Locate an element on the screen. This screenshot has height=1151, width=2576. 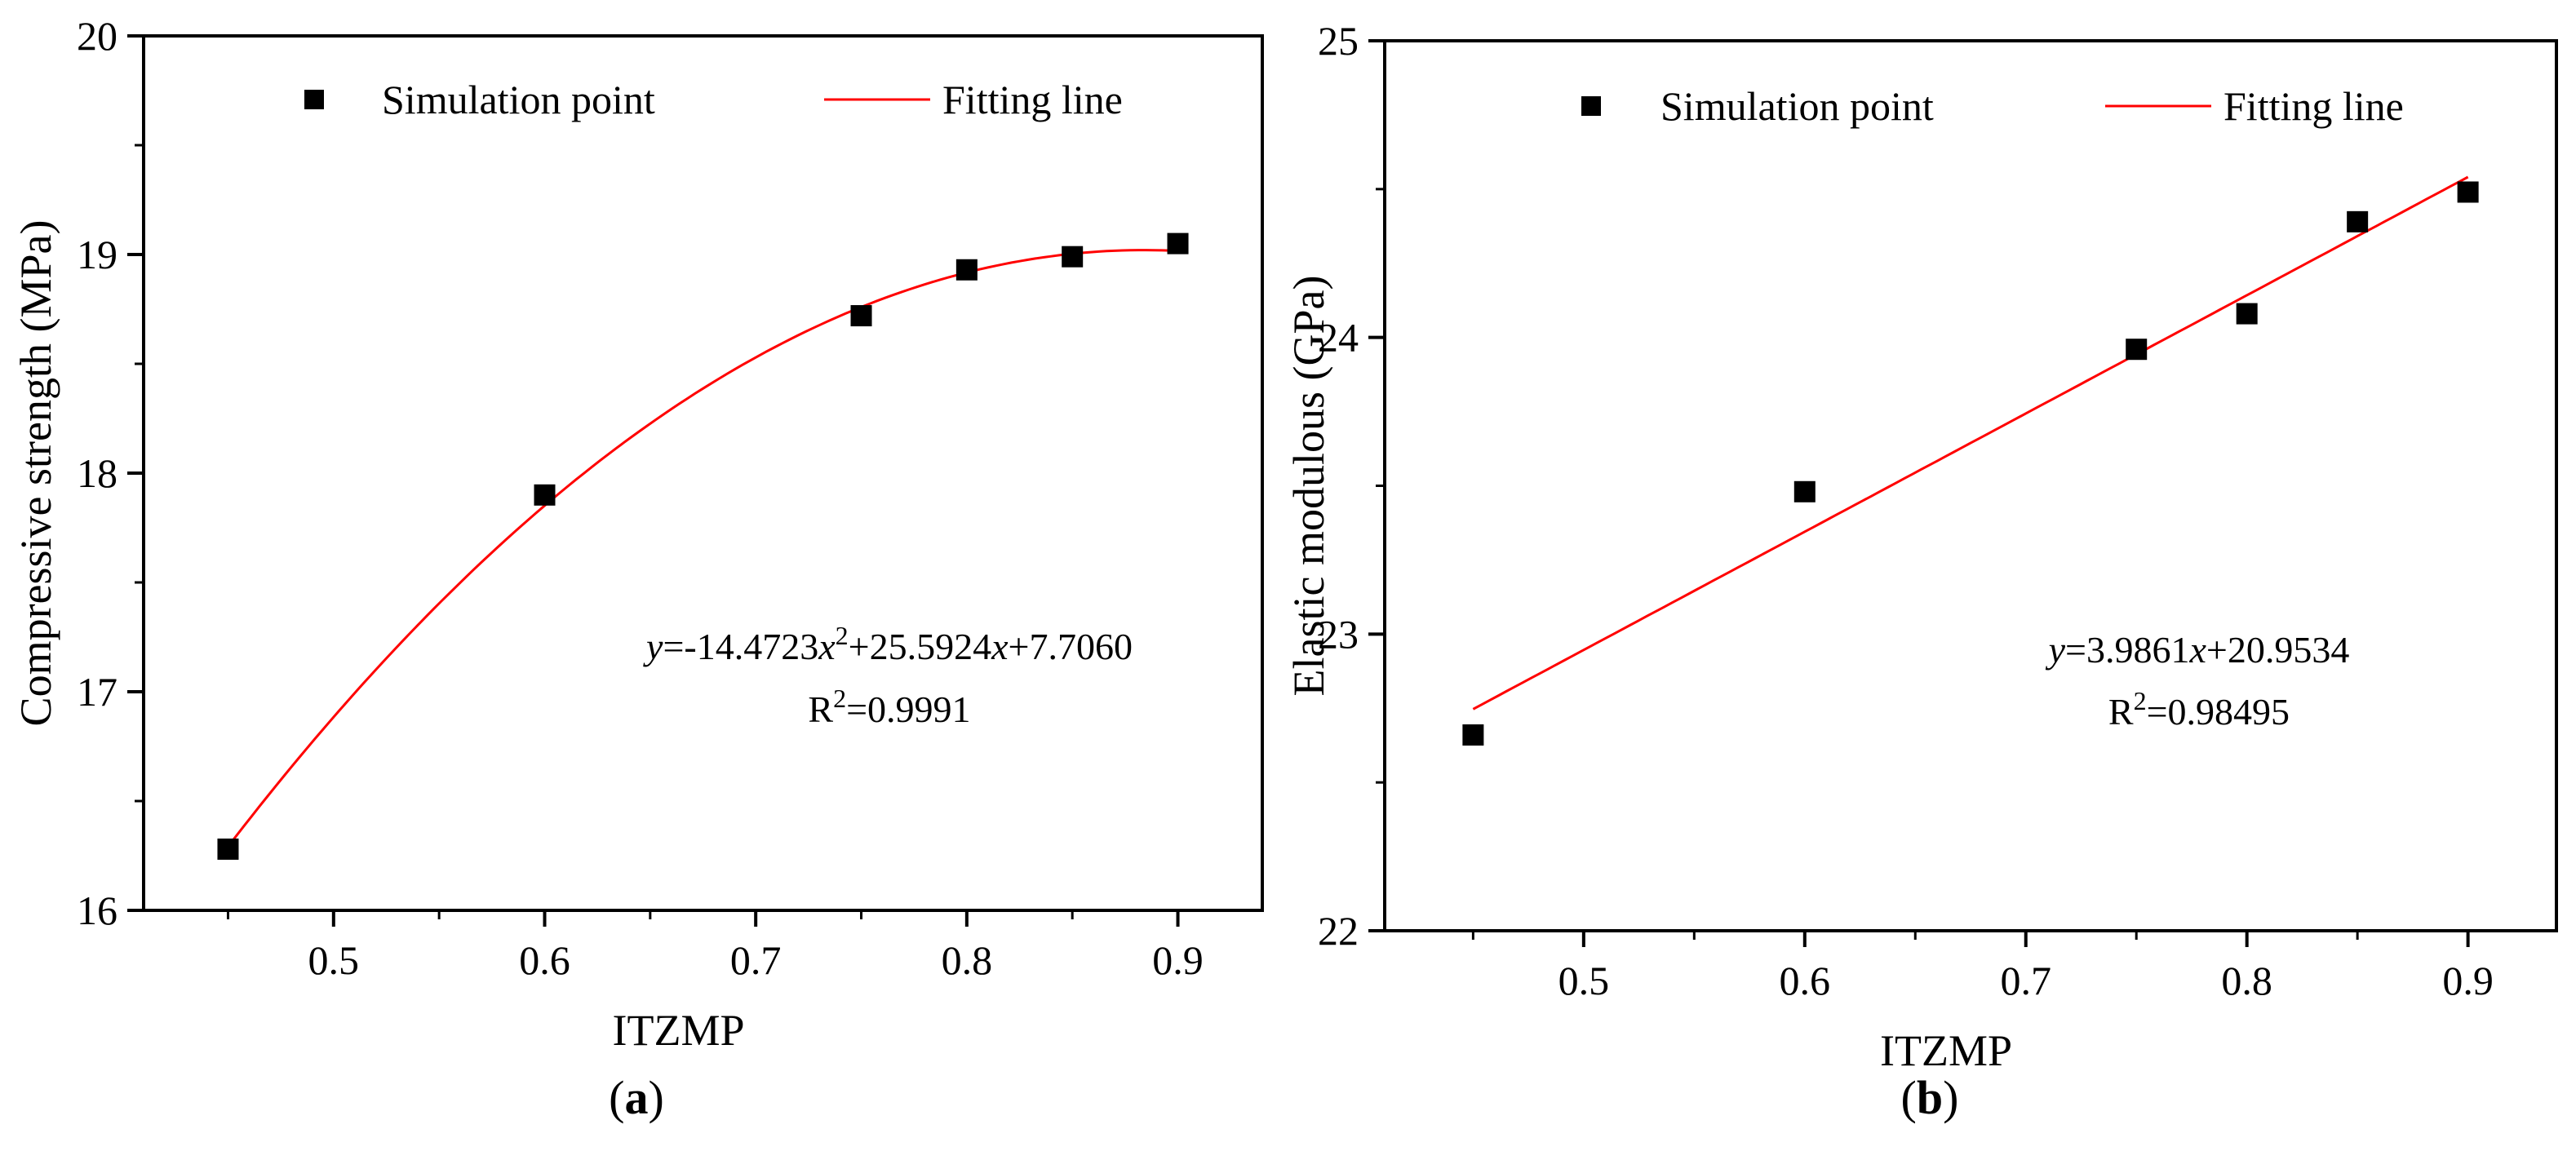
r-squared: R2=0.98495 is located at coordinates (2199, 709).